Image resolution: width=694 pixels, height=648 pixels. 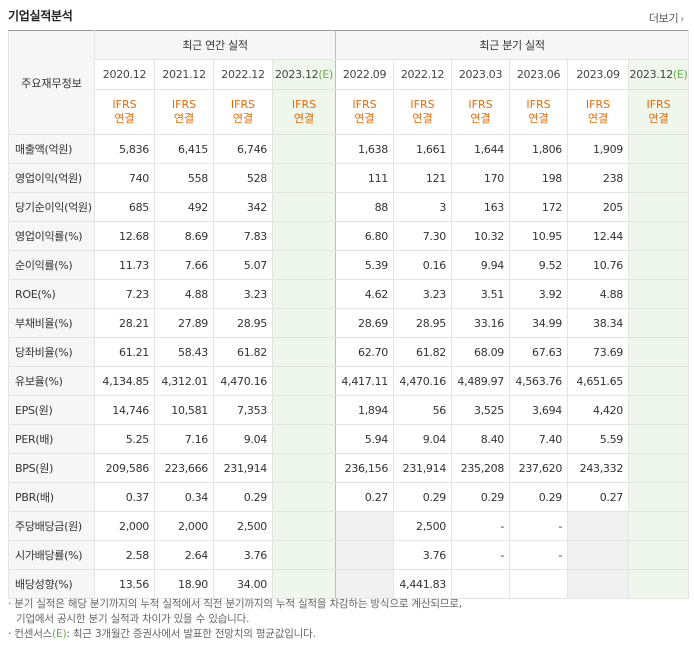 What do you see at coordinates (243, 236) in the screenshot?
I see `table-cell: 7.83` at bounding box center [243, 236].